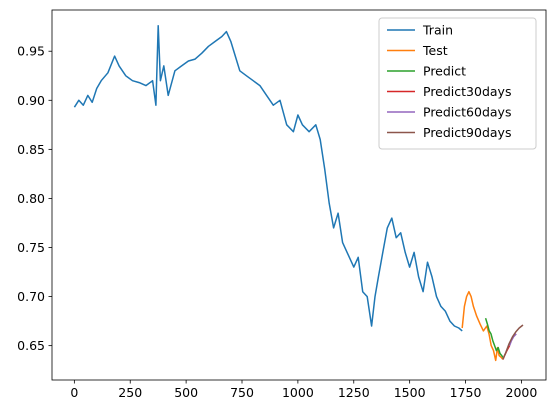  Describe the element at coordinates (437, 30) in the screenshot. I see `legend-label-train: Train` at that location.